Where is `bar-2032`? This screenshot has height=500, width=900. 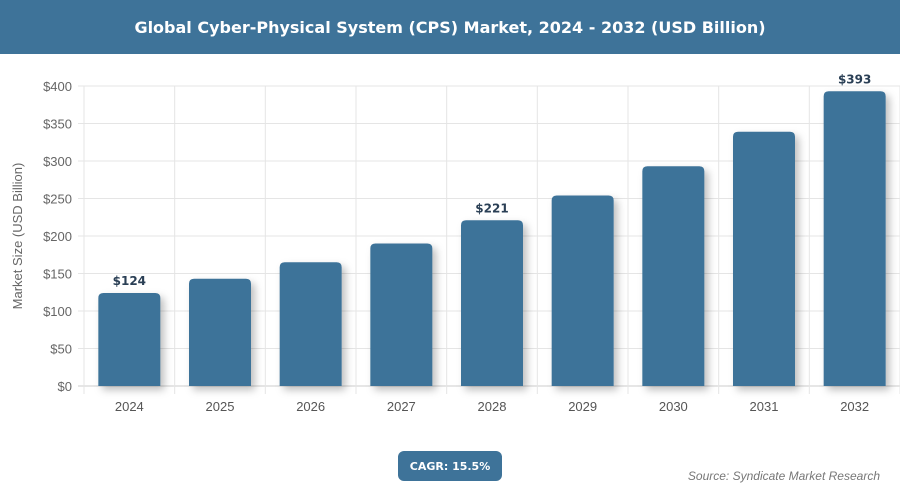
bar-2032 is located at coordinates (854, 238).